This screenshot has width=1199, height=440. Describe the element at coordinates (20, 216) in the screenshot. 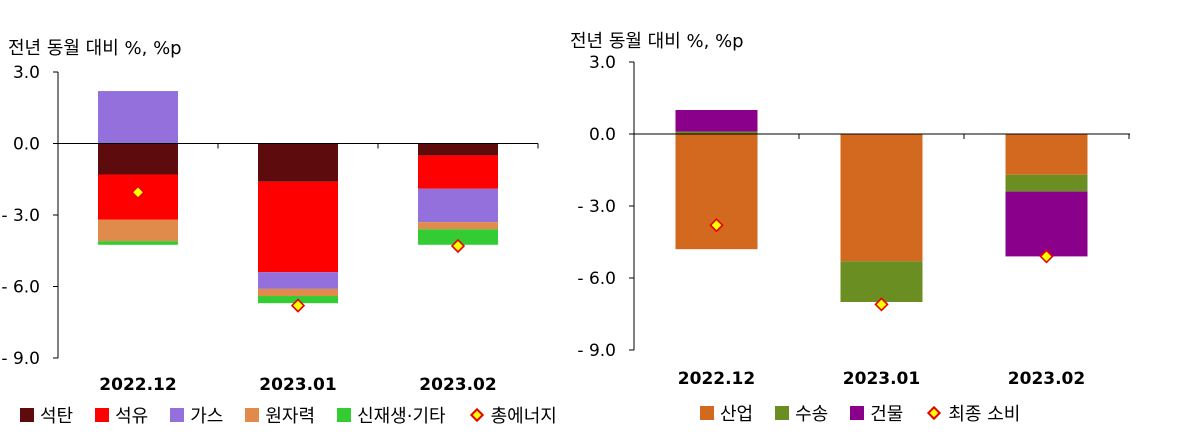

I see `left-y-tick-label: - 3.0` at that location.